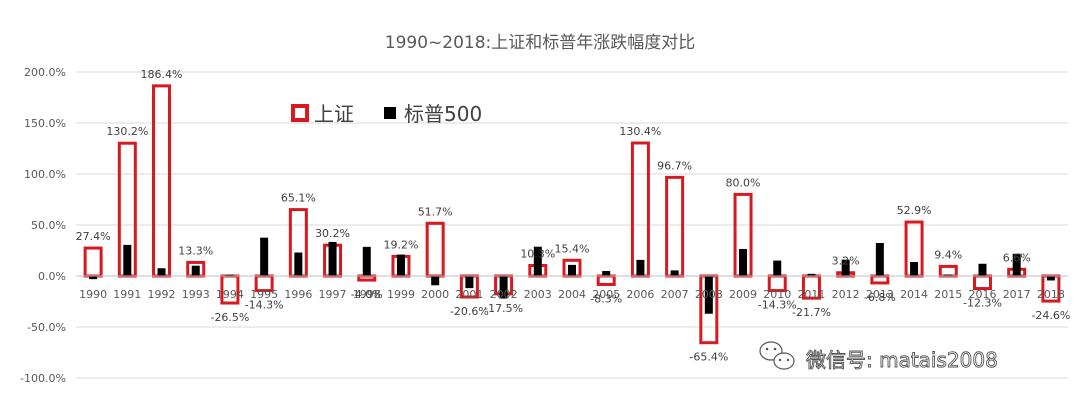 The height and width of the screenshot is (407, 1080). Describe the element at coordinates (709, 294) in the screenshot. I see `x-tick-label: 2008` at that location.